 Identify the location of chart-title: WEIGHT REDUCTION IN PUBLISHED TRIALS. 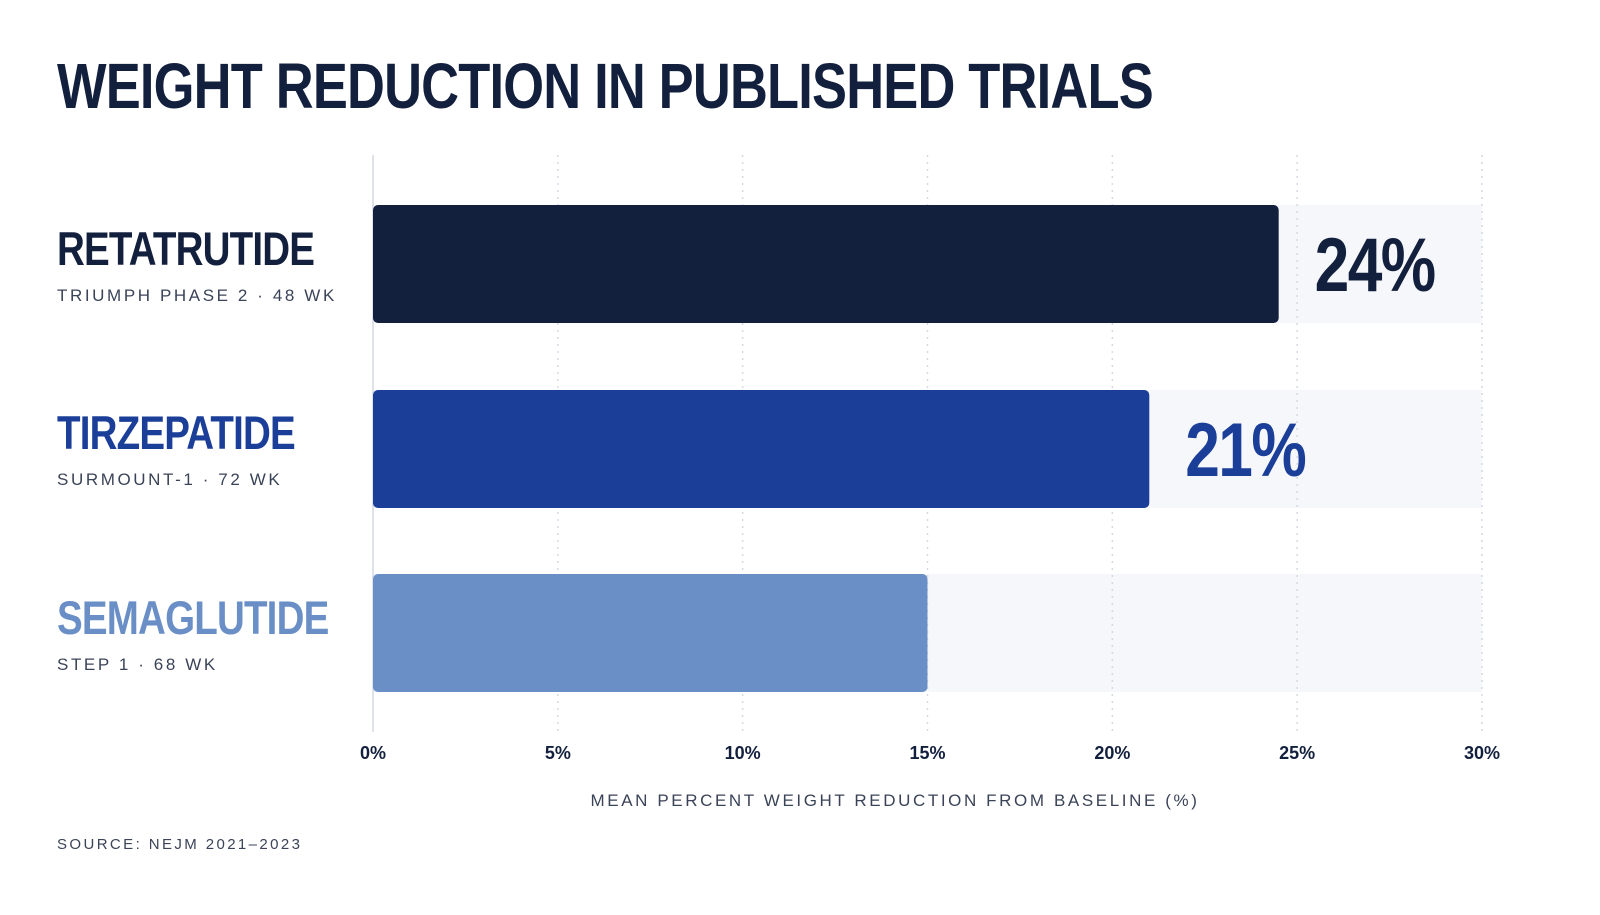
(605, 86).